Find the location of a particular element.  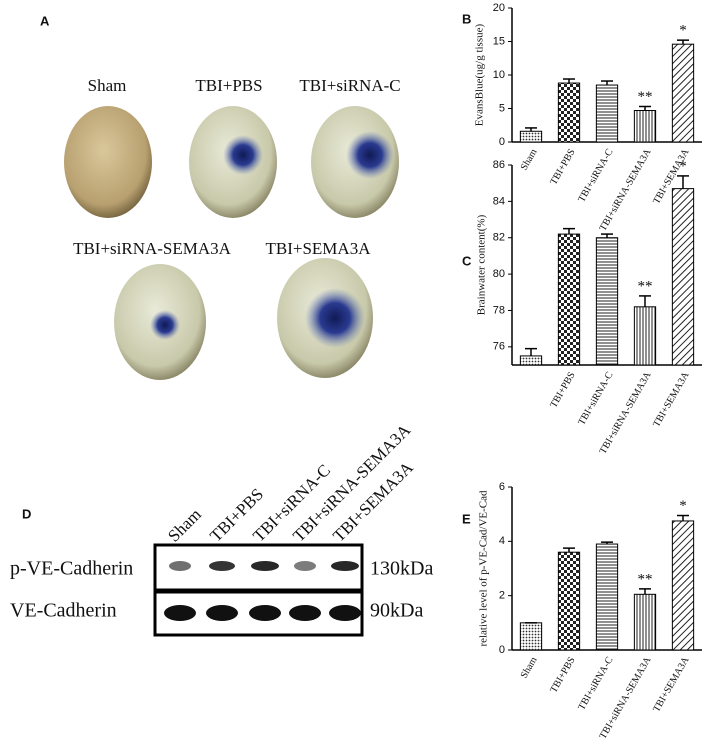

panel-label: C is located at coordinates (467, 260).